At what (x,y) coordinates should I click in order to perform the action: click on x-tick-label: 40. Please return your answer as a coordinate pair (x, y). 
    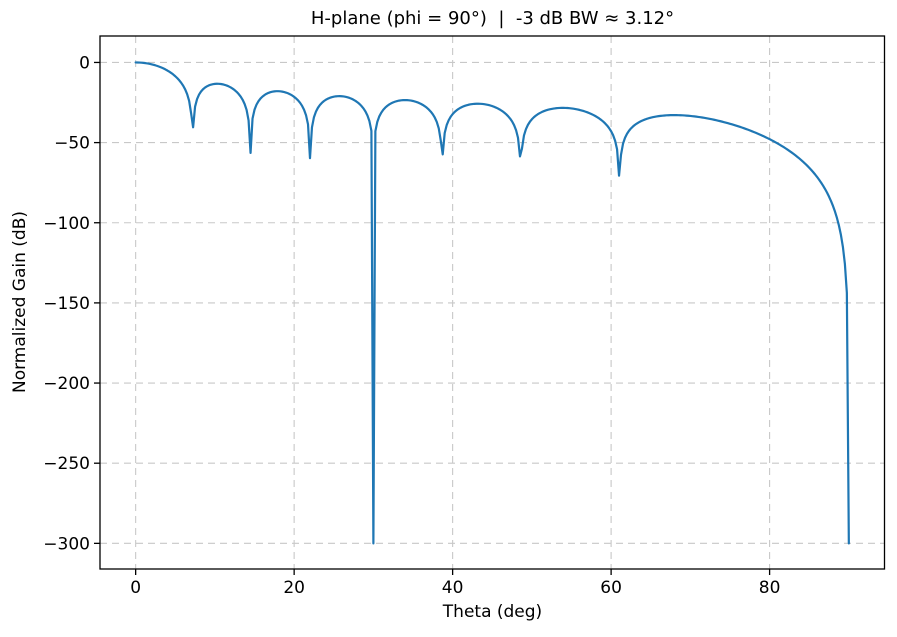
    Looking at the image, I should click on (453, 588).